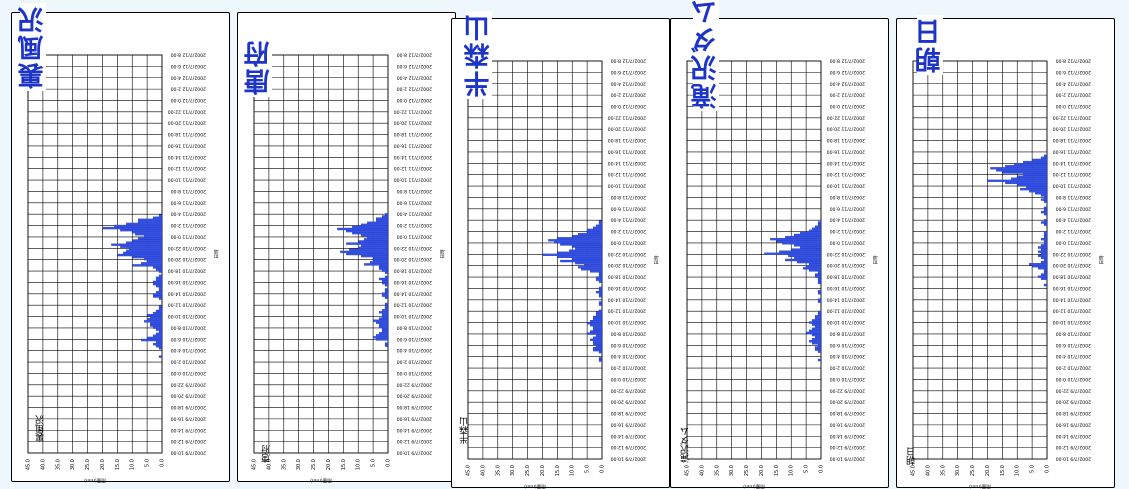 This screenshot has width=1129, height=489. I want to click on time-tick-label: 2002/7/9 10:00, so click(1073, 459).